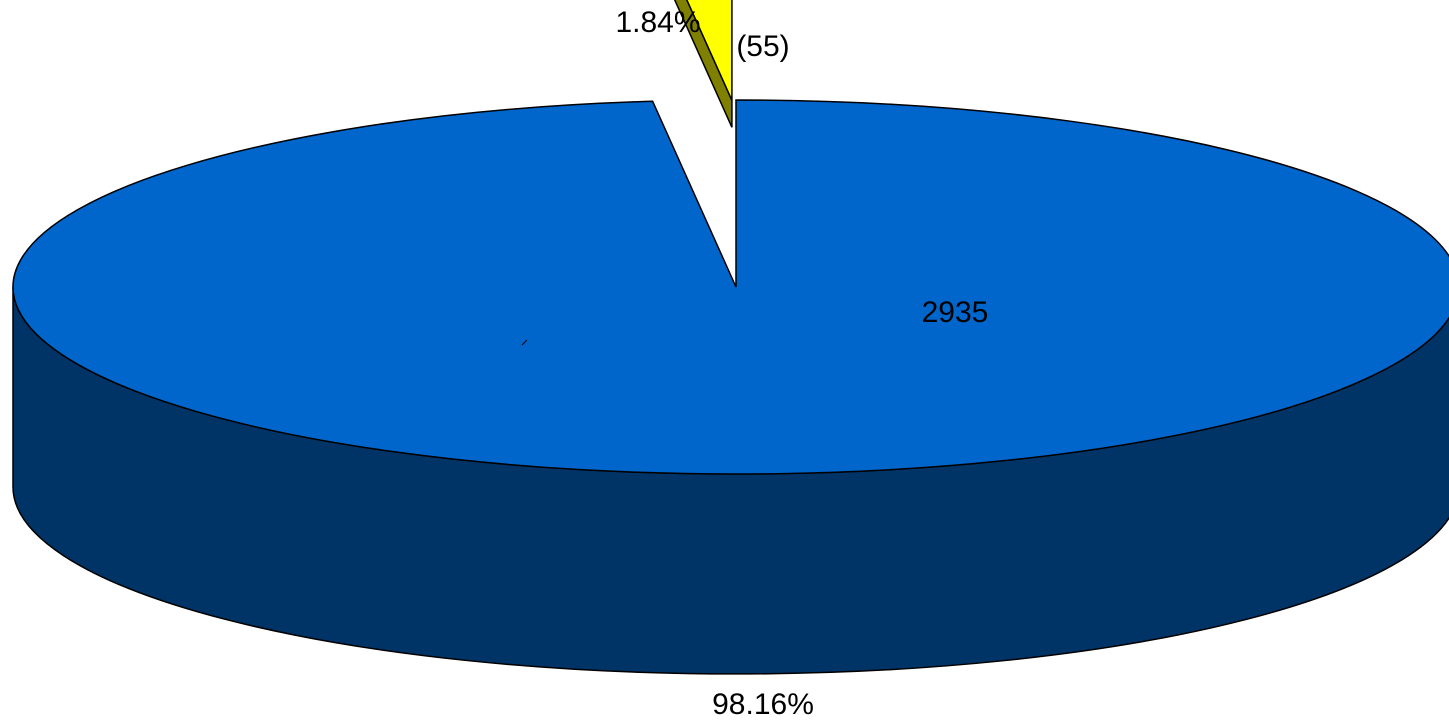 This screenshot has width=1449, height=724. Describe the element at coordinates (763, 704) in the screenshot. I see `slice-percent-label-2935: 98.16%` at that location.